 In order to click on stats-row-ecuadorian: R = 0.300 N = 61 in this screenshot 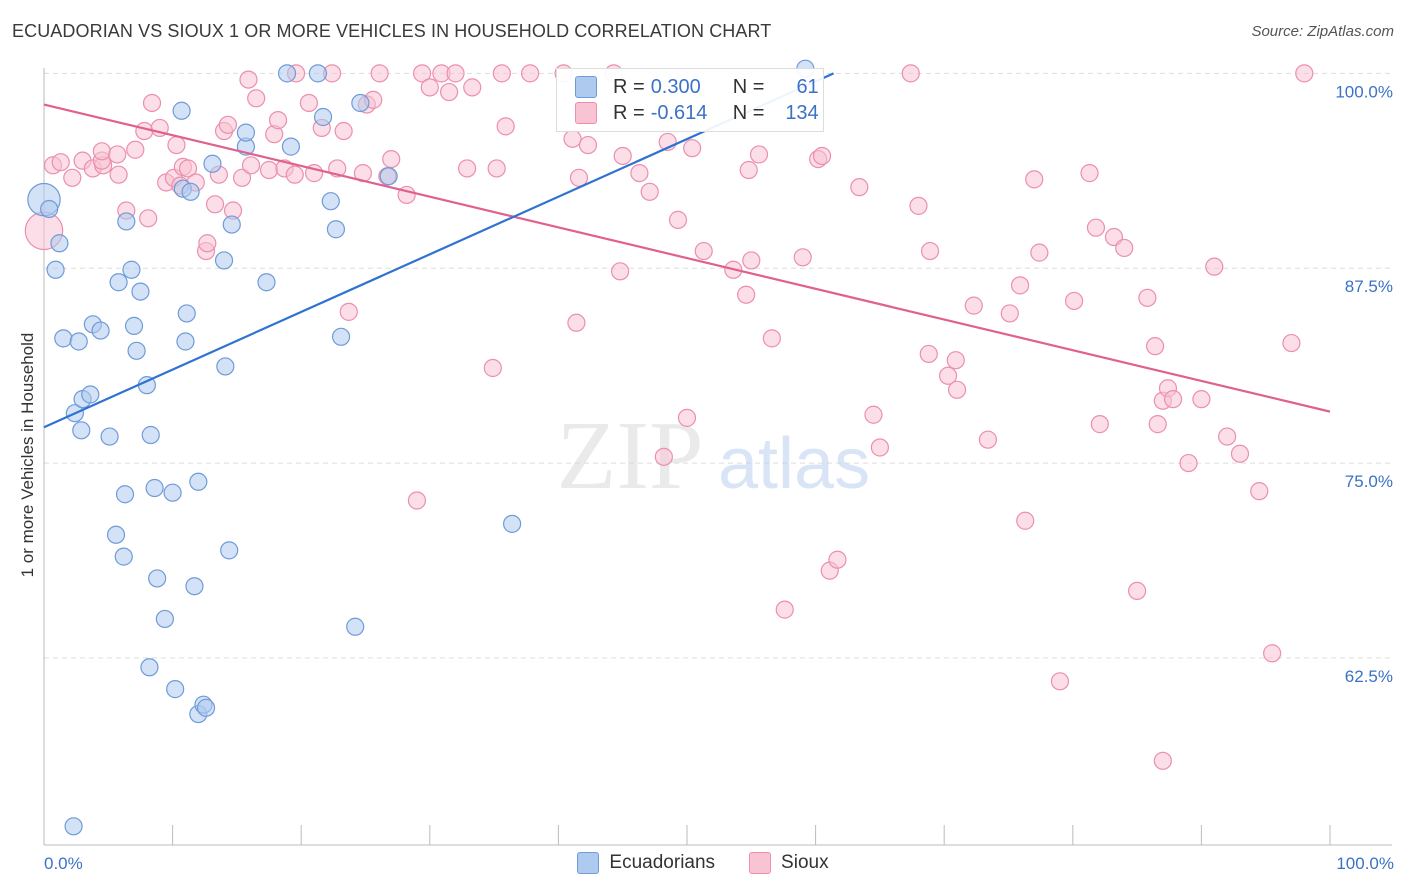, I will do `click(697, 87)`.